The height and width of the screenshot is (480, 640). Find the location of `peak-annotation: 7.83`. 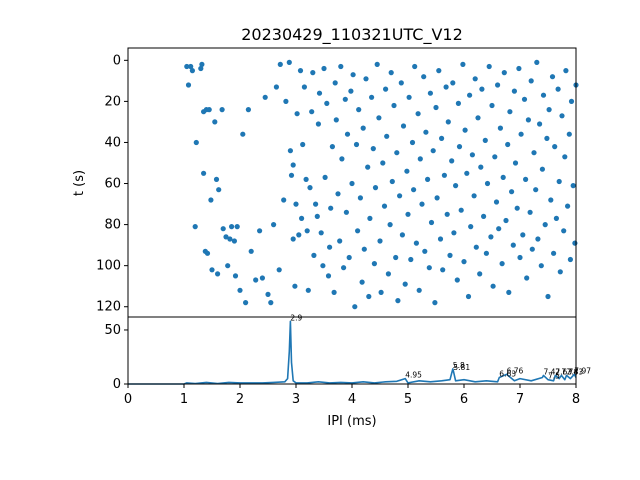

peak-annotation: 7.83 is located at coordinates (575, 371).